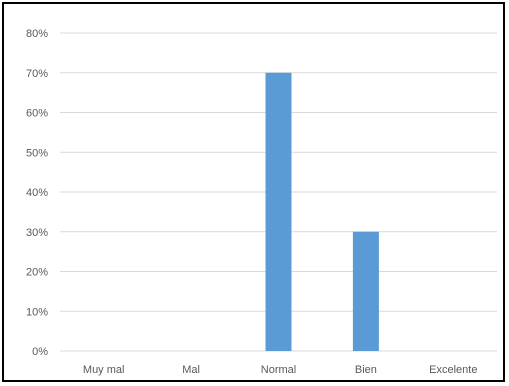 The image size is (509, 386). Describe the element at coordinates (37, 233) in the screenshot. I see `y-tick-label: 30%` at that location.